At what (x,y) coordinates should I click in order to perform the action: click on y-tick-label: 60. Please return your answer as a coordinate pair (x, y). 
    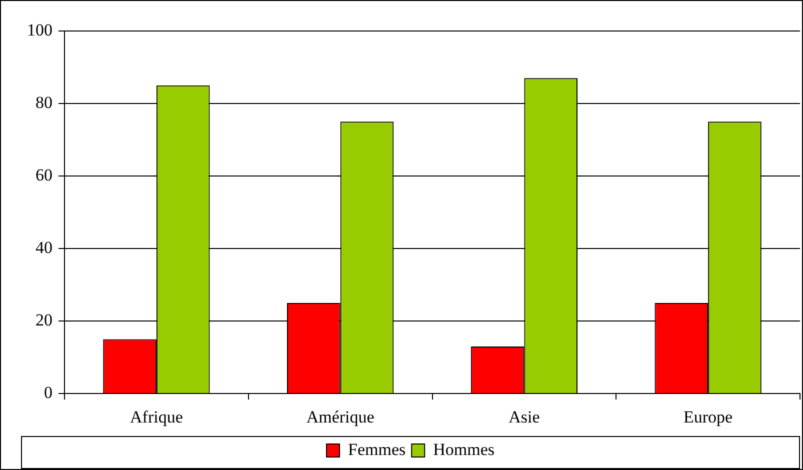
    Looking at the image, I should click on (44, 175).